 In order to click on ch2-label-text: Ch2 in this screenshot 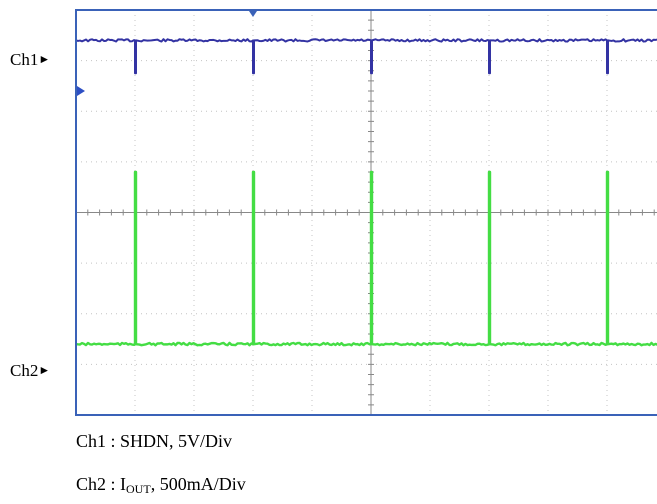, I will do `click(24, 370)`.